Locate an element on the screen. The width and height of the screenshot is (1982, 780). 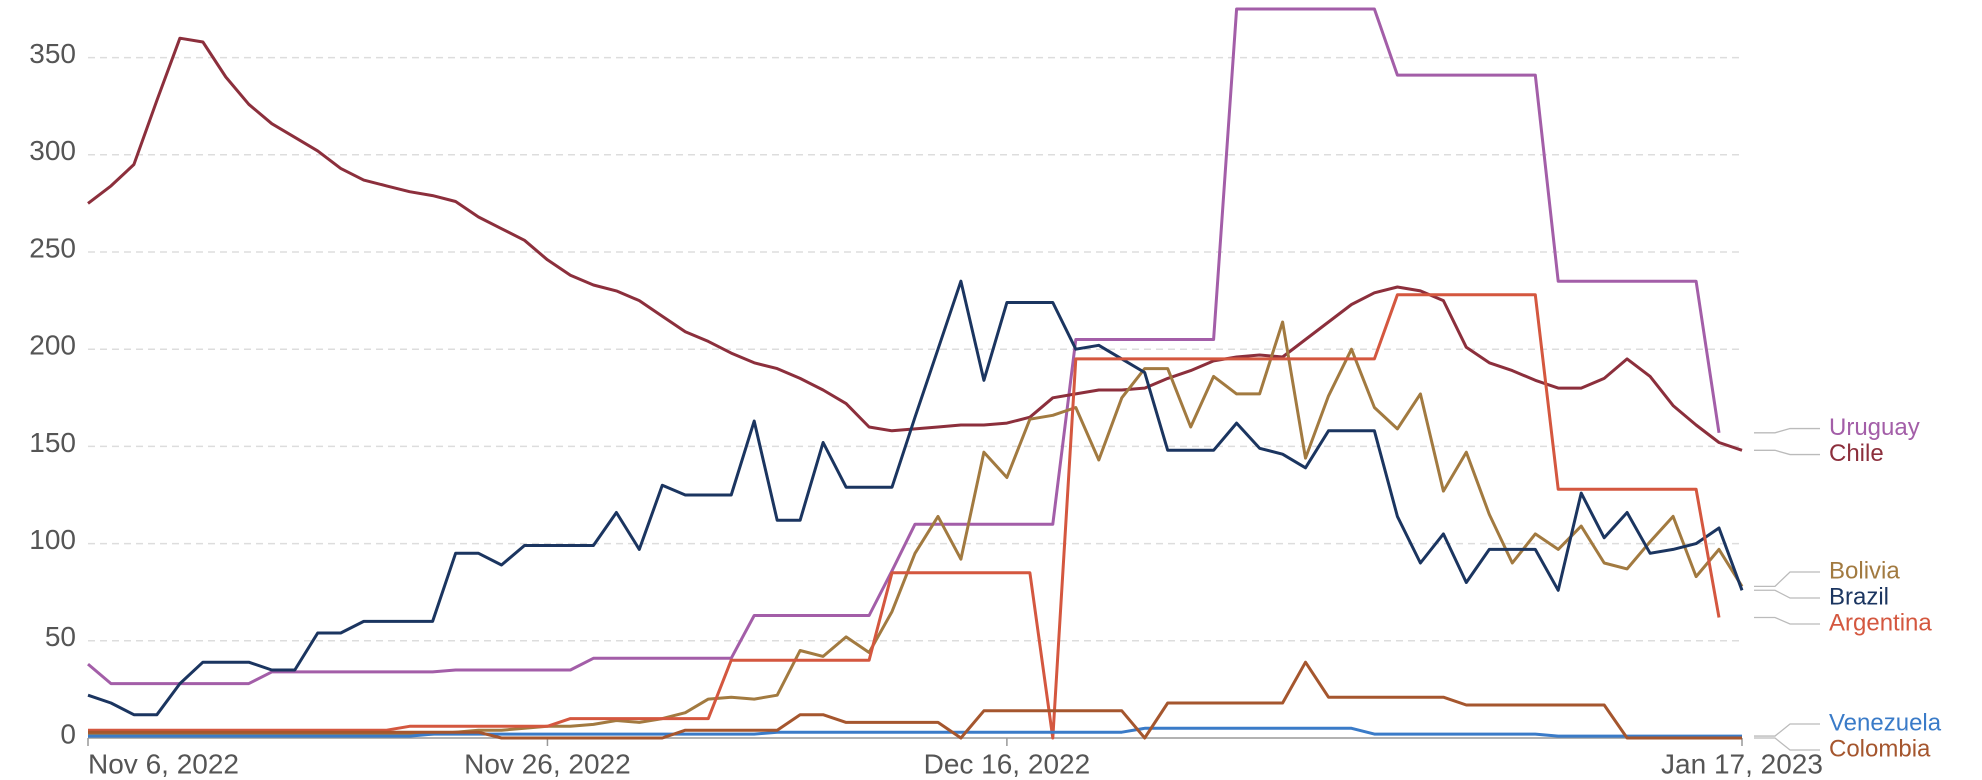
x-tick-label: Jan 17, 2023 is located at coordinates (1742, 763).